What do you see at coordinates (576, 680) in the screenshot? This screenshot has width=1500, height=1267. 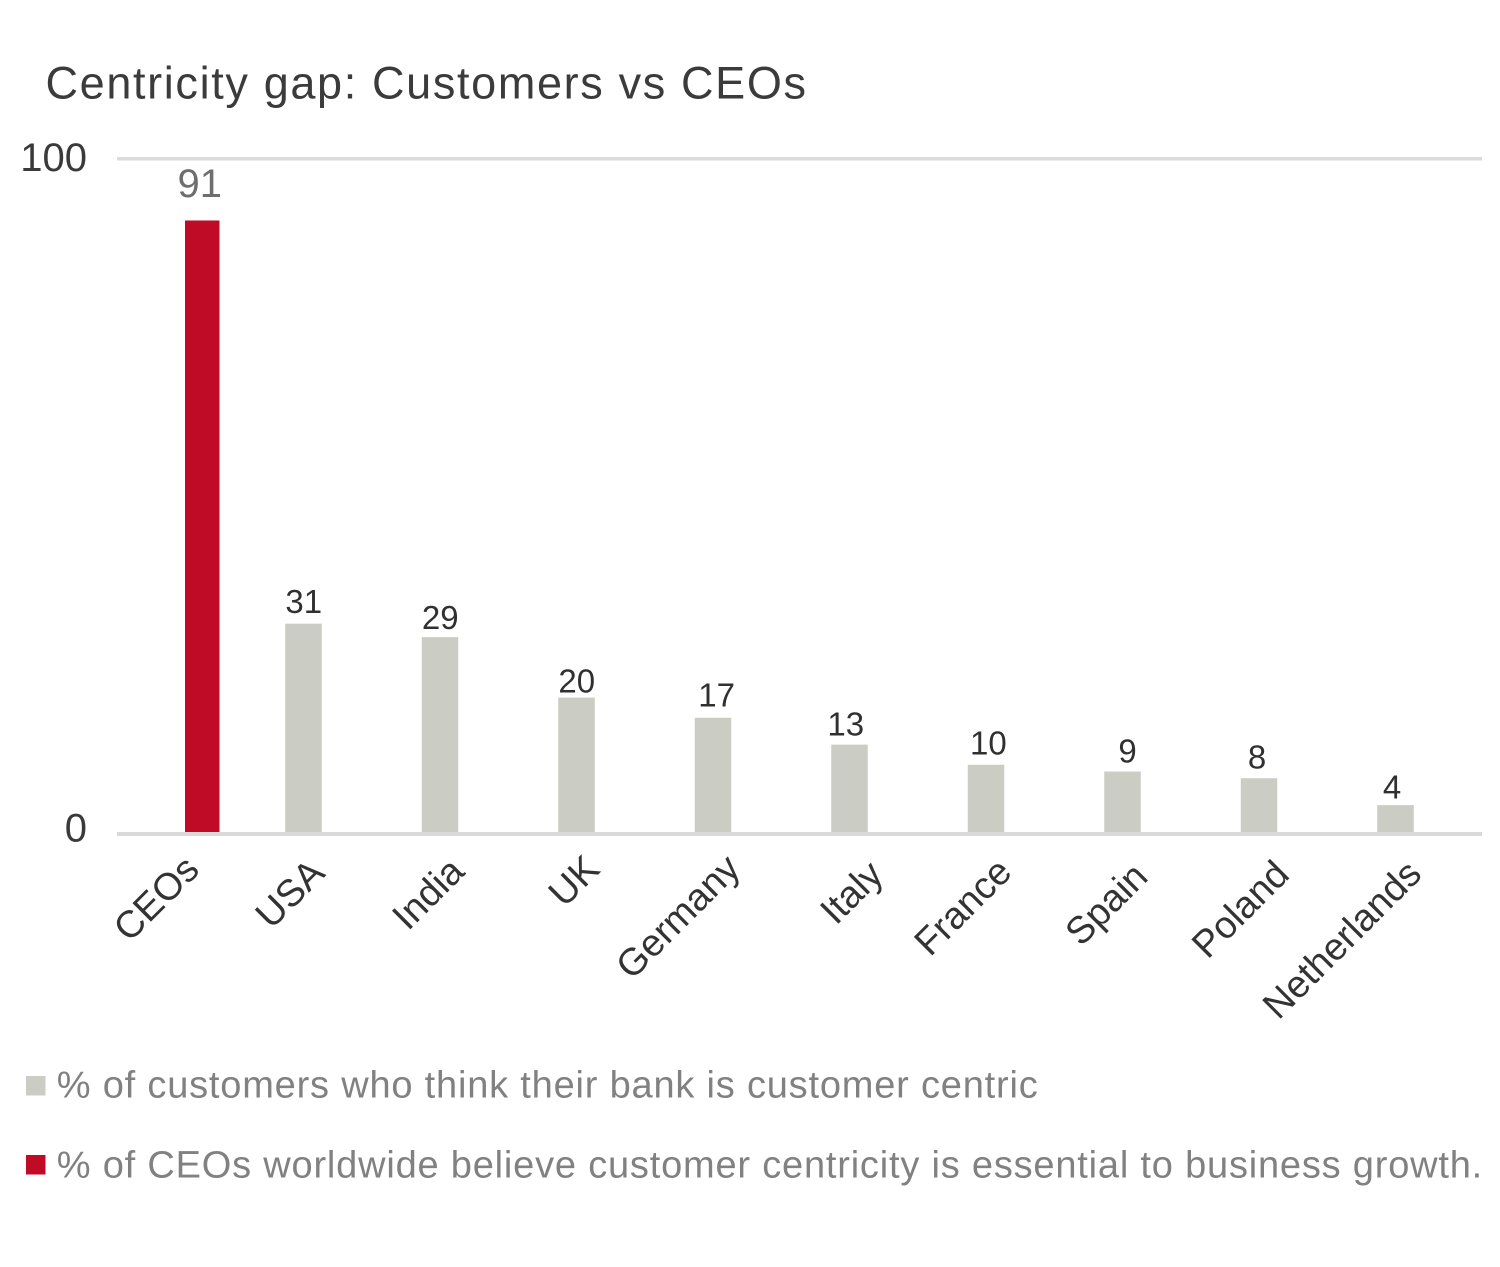 I see `svg-text: 20` at bounding box center [576, 680].